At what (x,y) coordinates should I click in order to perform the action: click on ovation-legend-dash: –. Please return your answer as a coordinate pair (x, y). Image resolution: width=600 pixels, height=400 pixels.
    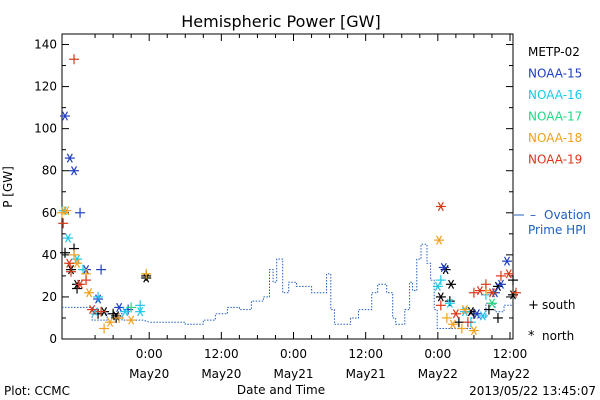
    Looking at the image, I should click on (533, 215).